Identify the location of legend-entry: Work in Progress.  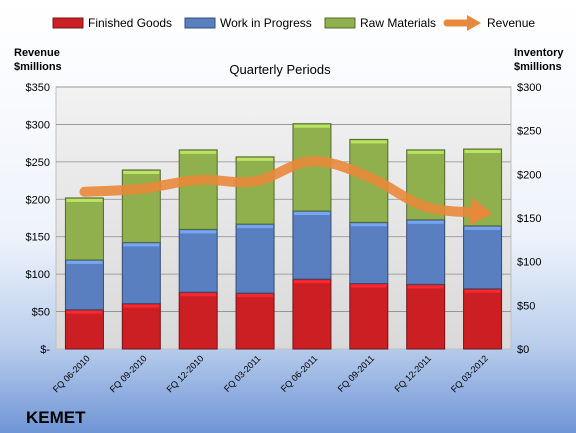
(248, 23).